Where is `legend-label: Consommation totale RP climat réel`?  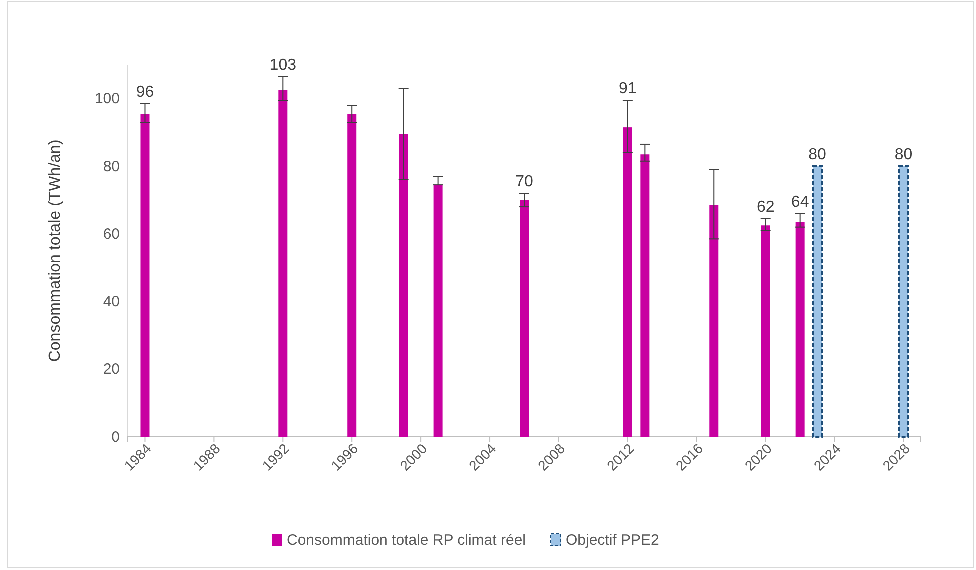 legend-label: Consommation totale RP climat réel is located at coordinates (406, 540).